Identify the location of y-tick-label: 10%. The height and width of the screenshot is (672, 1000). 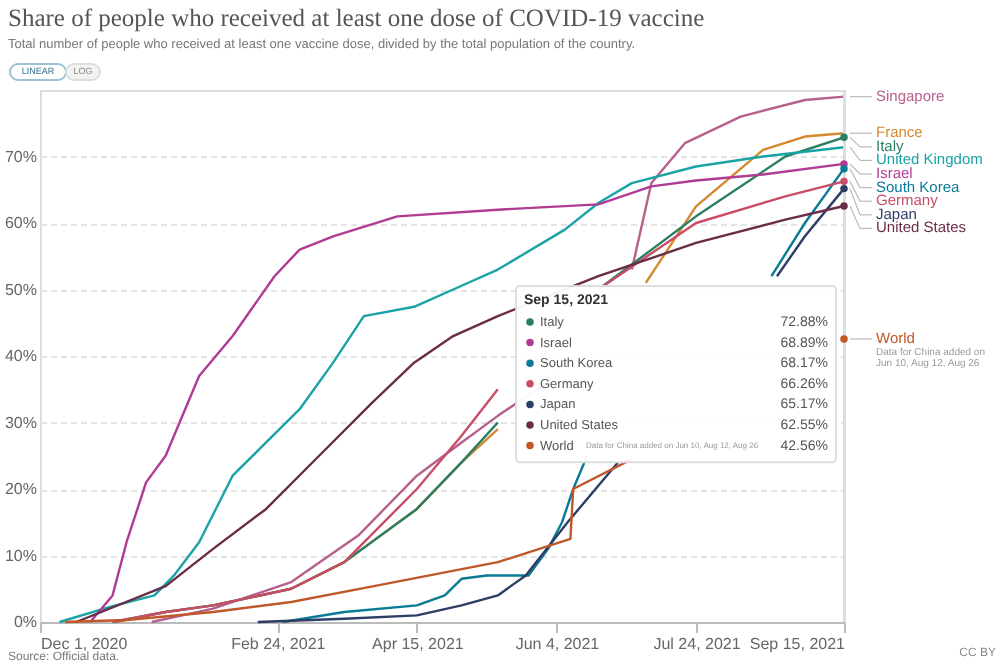
(20, 555).